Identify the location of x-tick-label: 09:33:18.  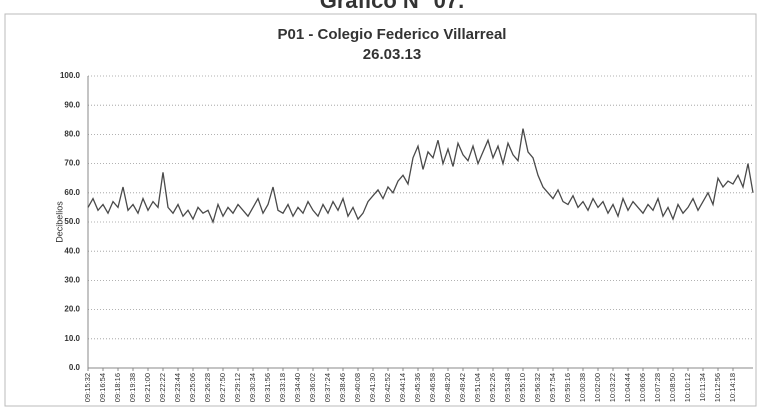
(282, 387).